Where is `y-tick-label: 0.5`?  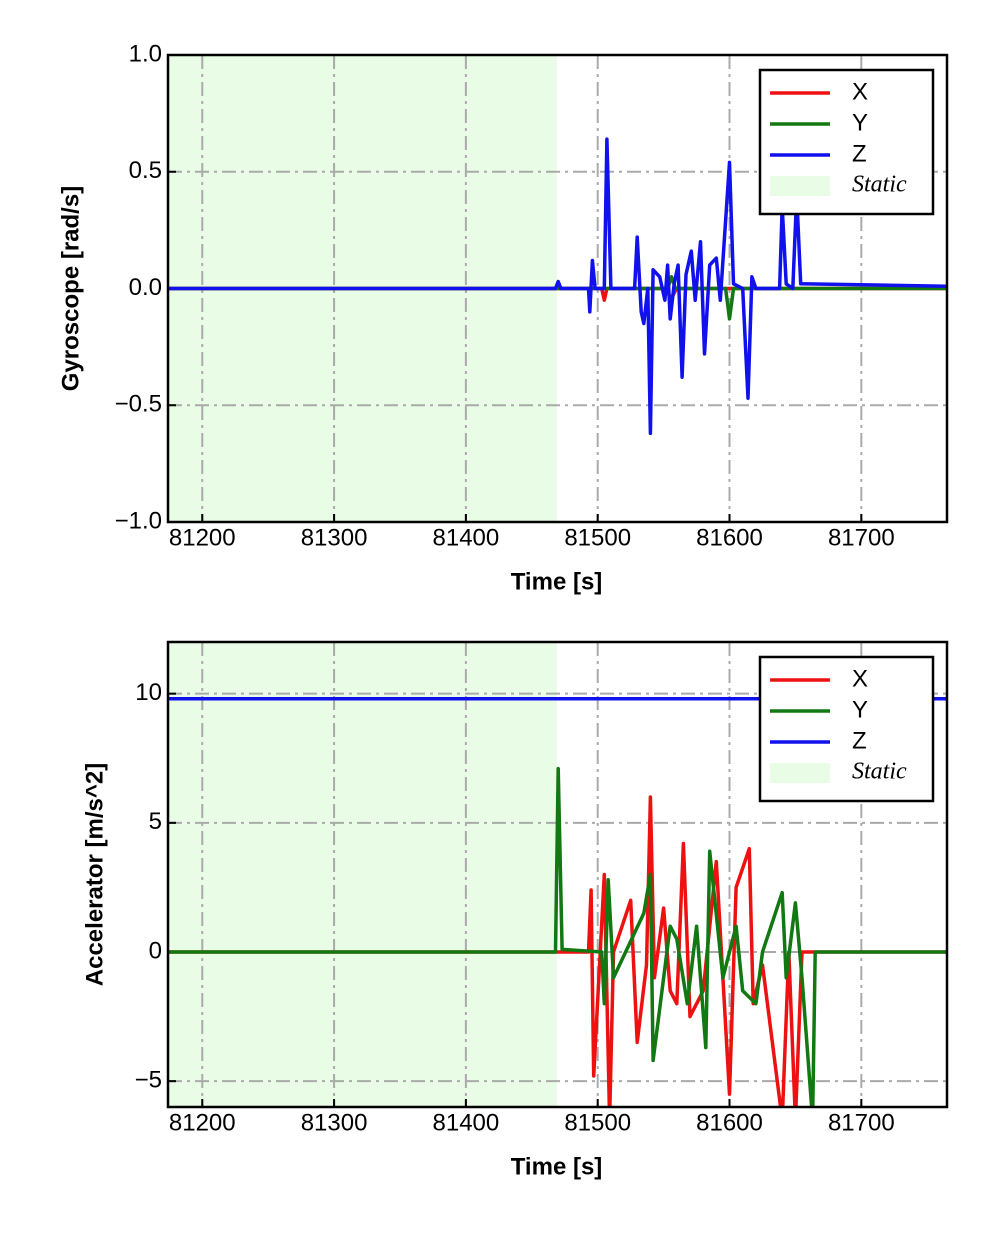
y-tick-label: 0.5 is located at coordinates (145, 170).